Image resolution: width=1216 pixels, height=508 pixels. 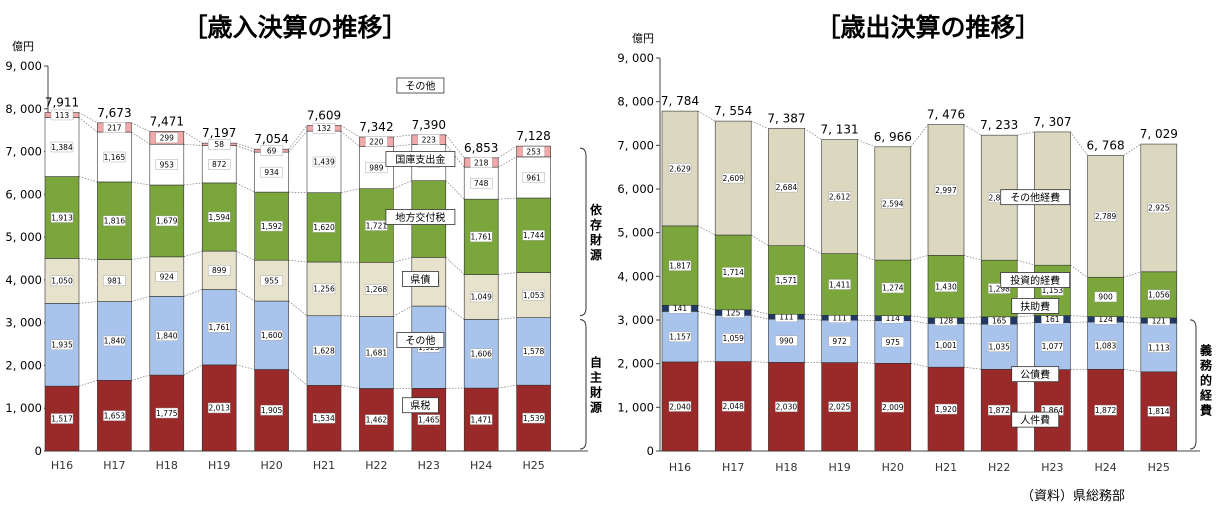 What do you see at coordinates (167, 164) in the screenshot?
I see `value-label: 953` at bounding box center [167, 164].